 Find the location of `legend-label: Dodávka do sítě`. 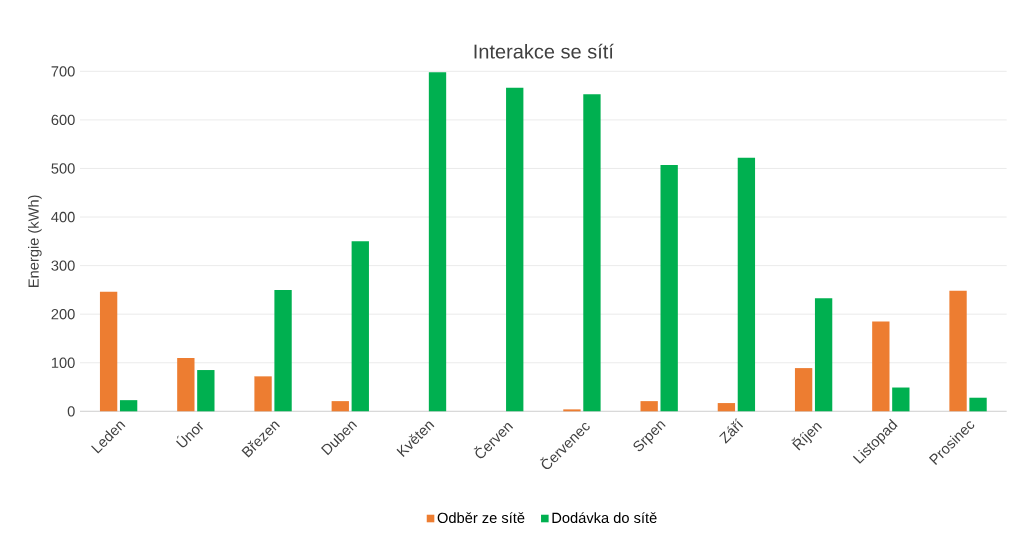

legend-label: Dodávka do sítě is located at coordinates (604, 518).